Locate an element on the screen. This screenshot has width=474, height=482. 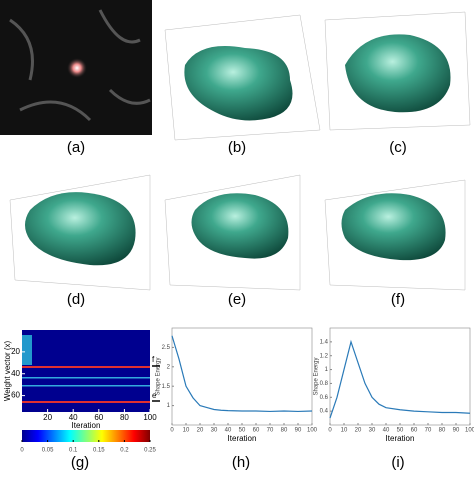
panel-label: (d) is located at coordinates (76, 299).